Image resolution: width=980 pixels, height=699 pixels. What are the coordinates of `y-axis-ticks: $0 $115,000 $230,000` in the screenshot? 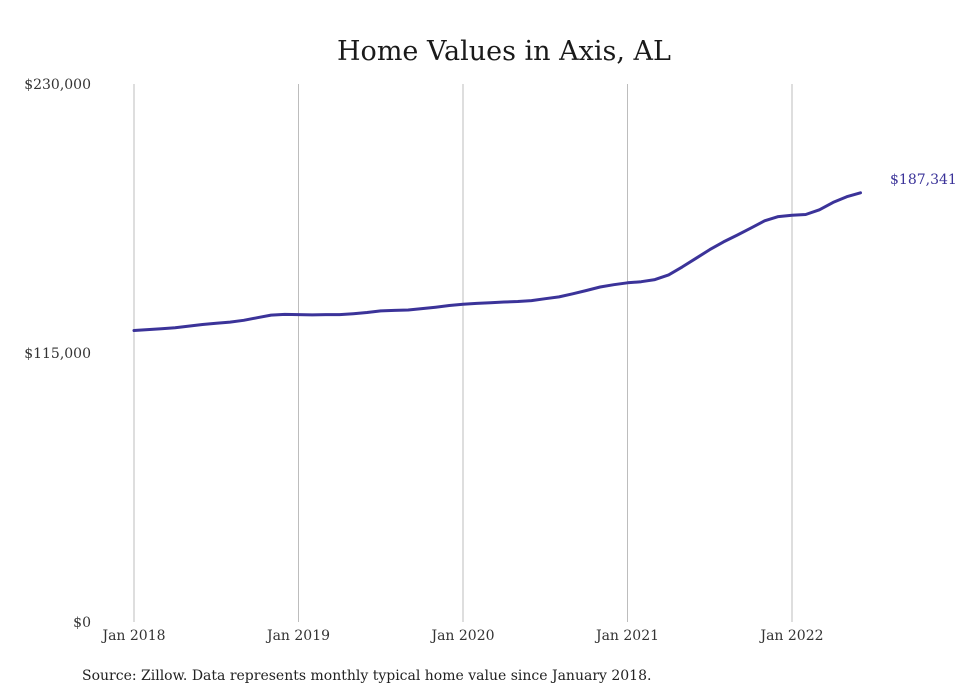 It's located at (57, 354).